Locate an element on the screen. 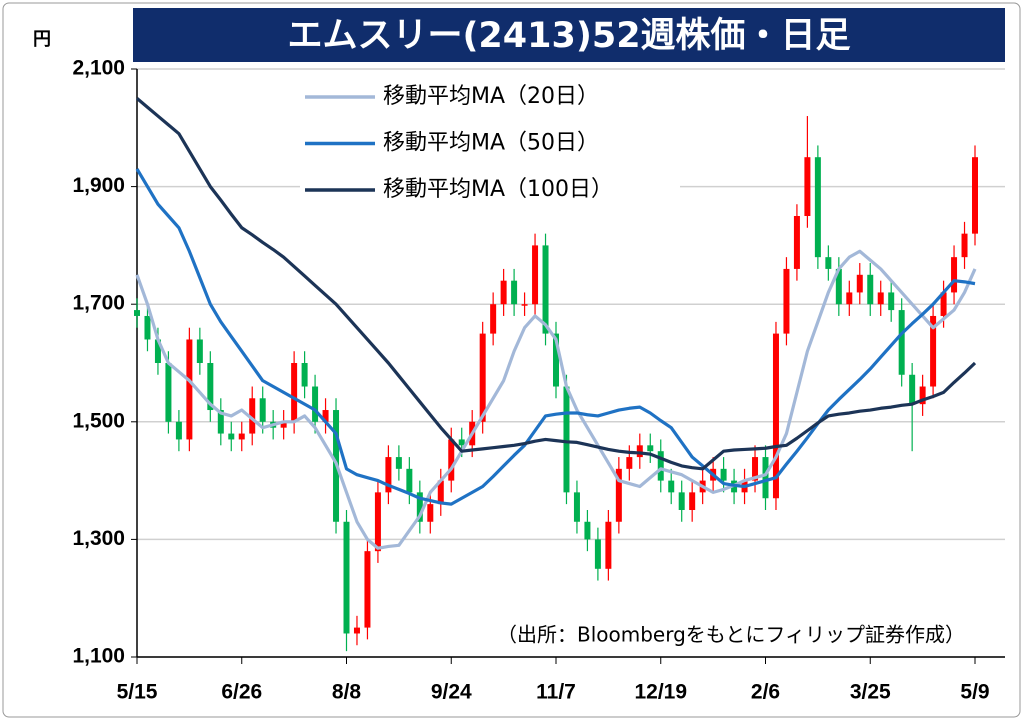 The image size is (1024, 721). y-tick-label: 1,900 is located at coordinates (98, 185).